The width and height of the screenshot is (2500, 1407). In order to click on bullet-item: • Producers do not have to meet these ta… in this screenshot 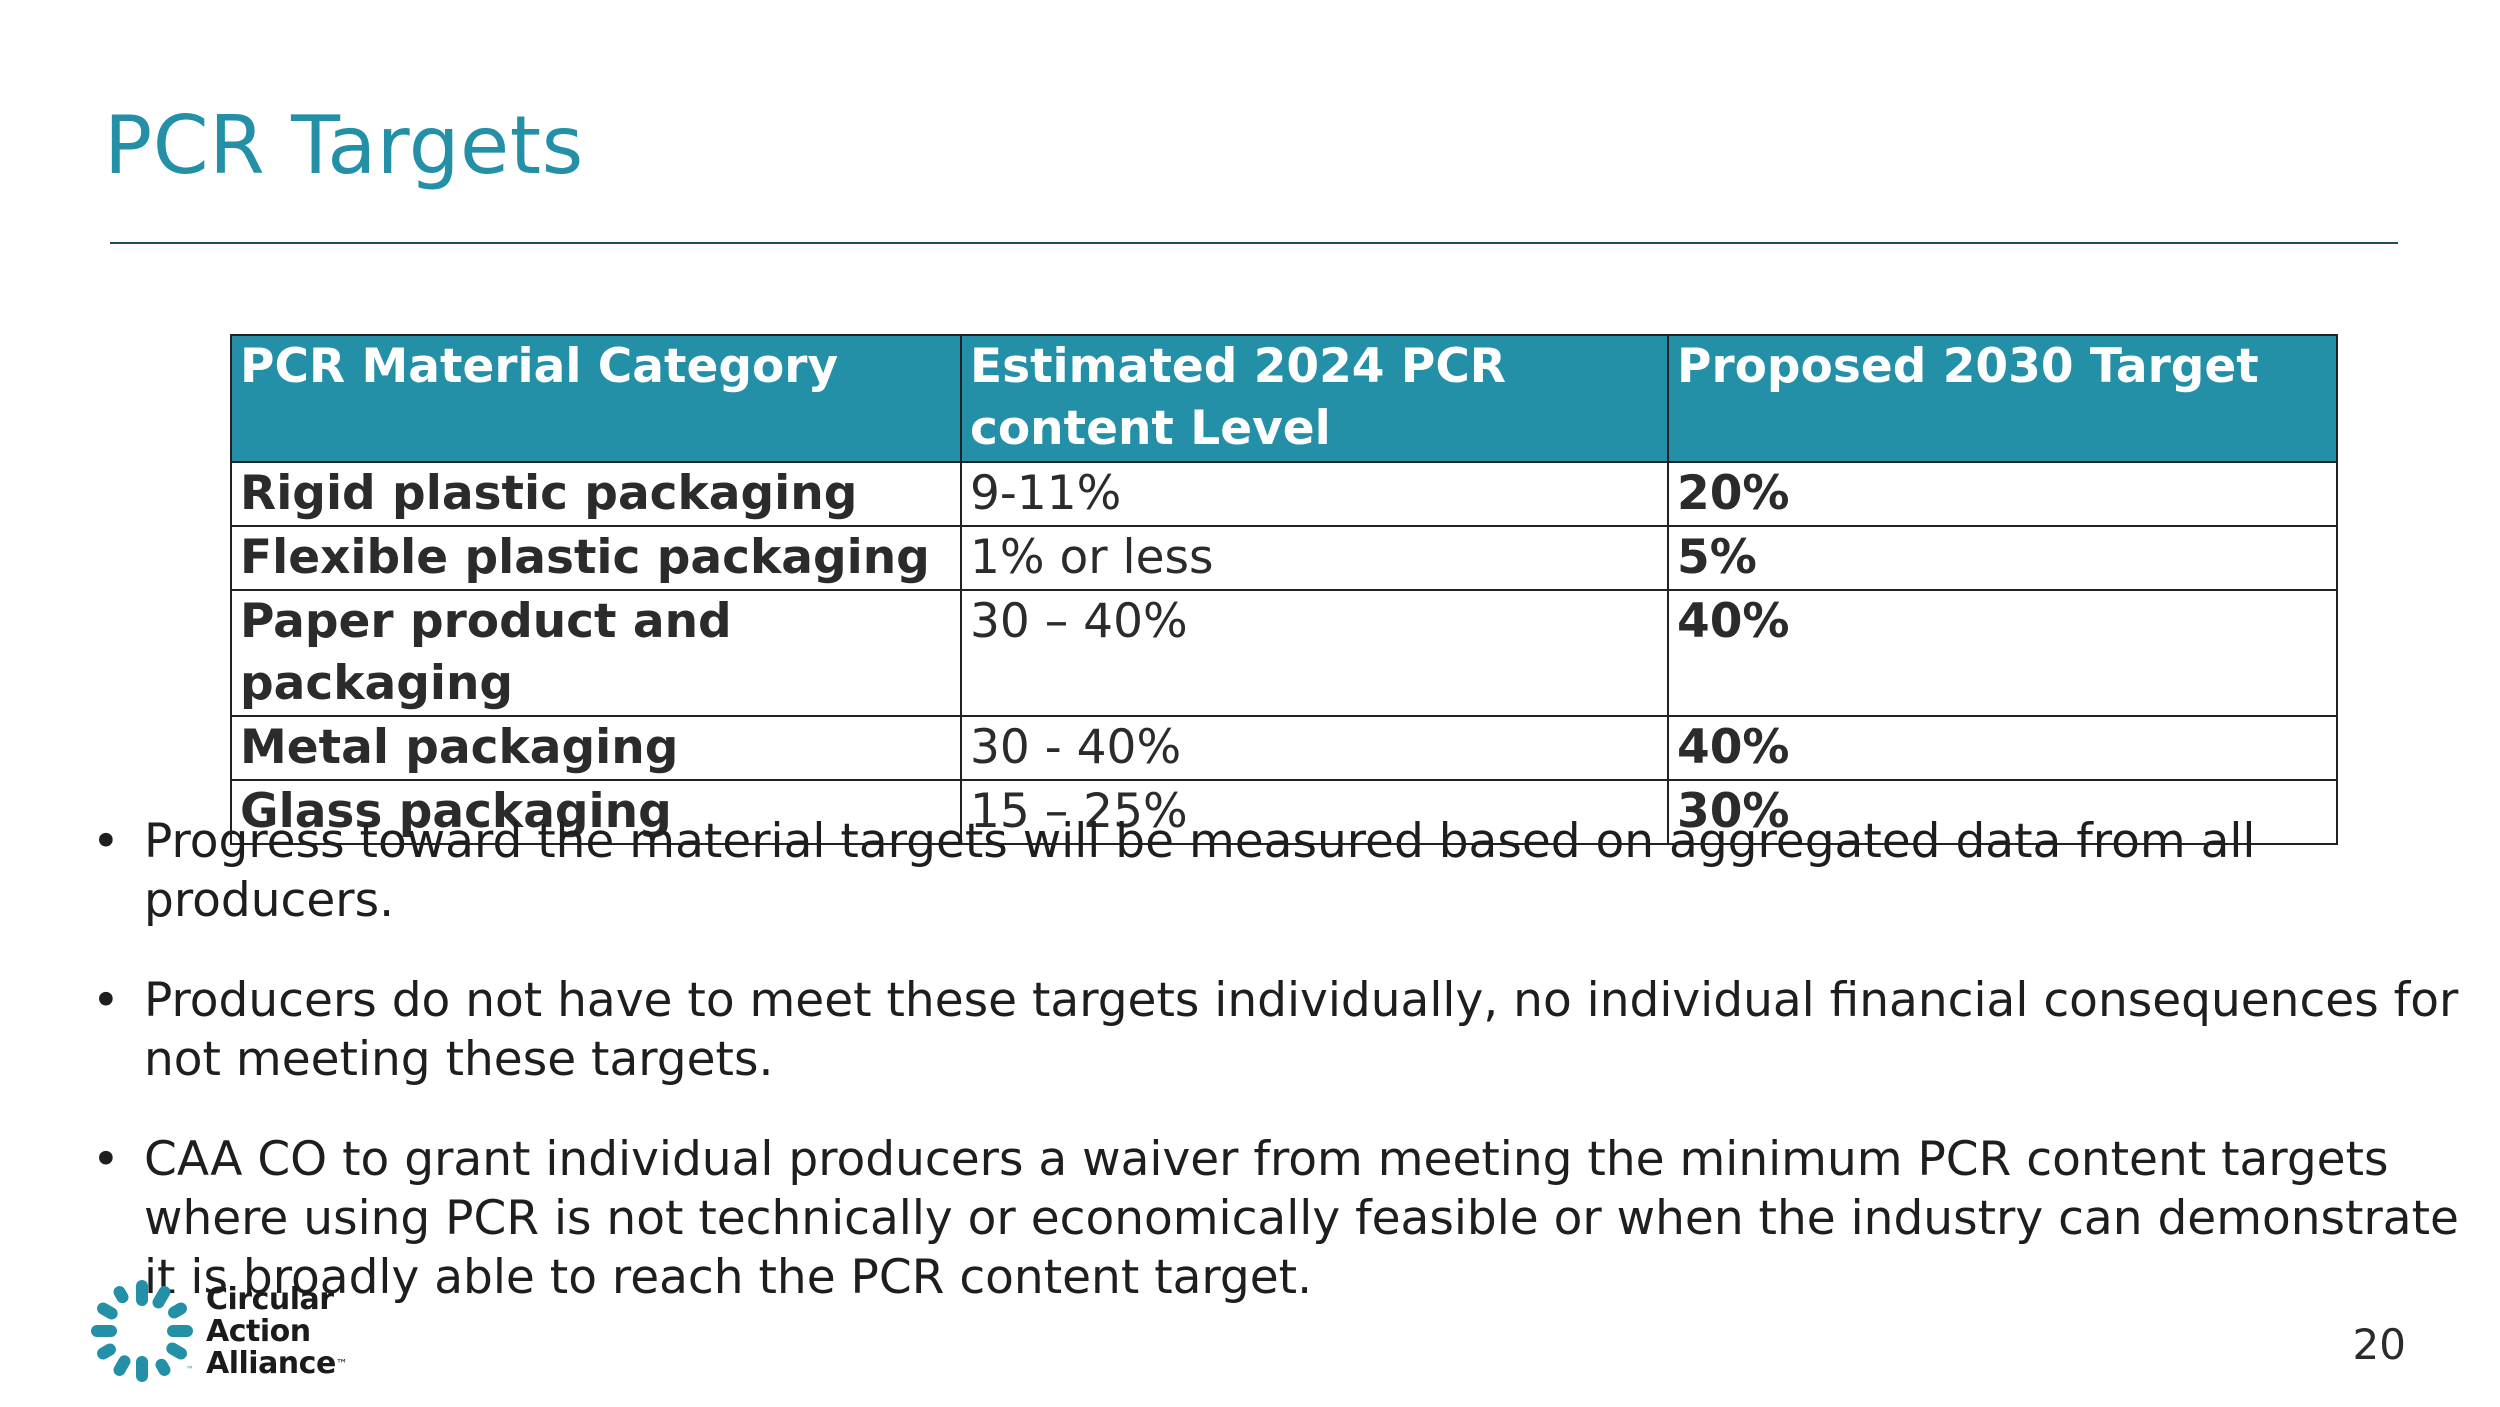, I will do `click(1288, 1030)`.